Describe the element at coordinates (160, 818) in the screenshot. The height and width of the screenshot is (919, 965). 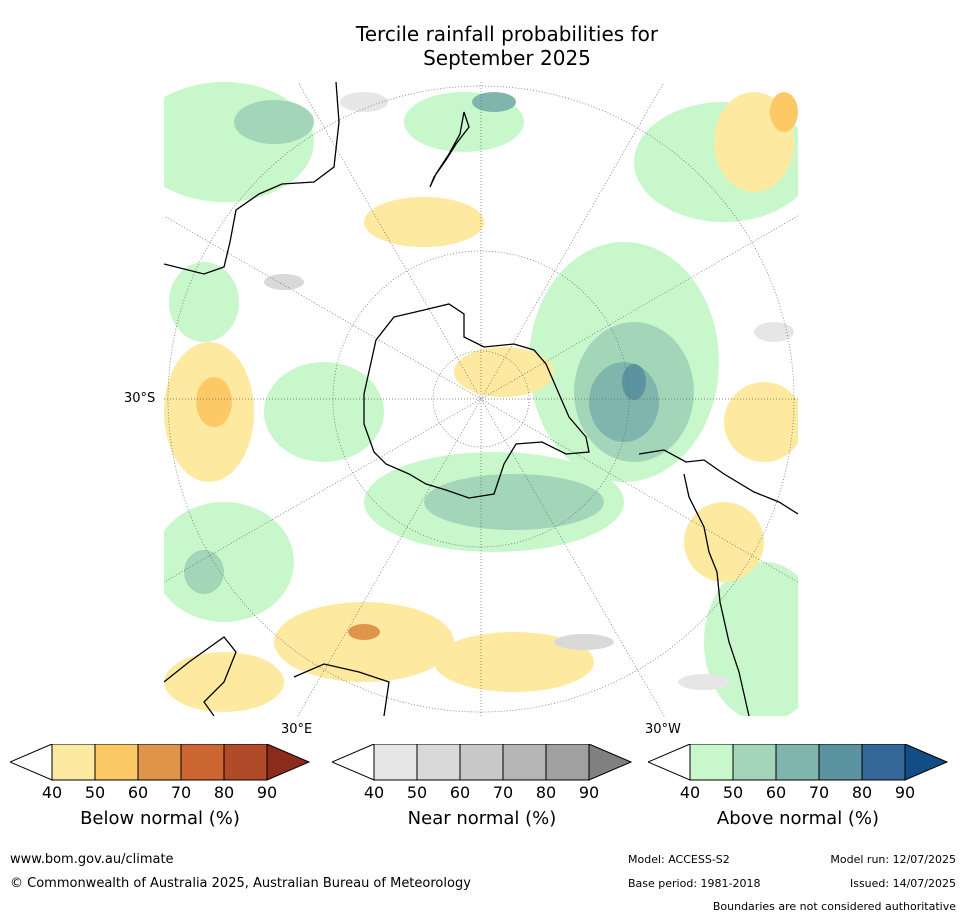
I see `colorbar-below-label: Below normal (%)` at that location.